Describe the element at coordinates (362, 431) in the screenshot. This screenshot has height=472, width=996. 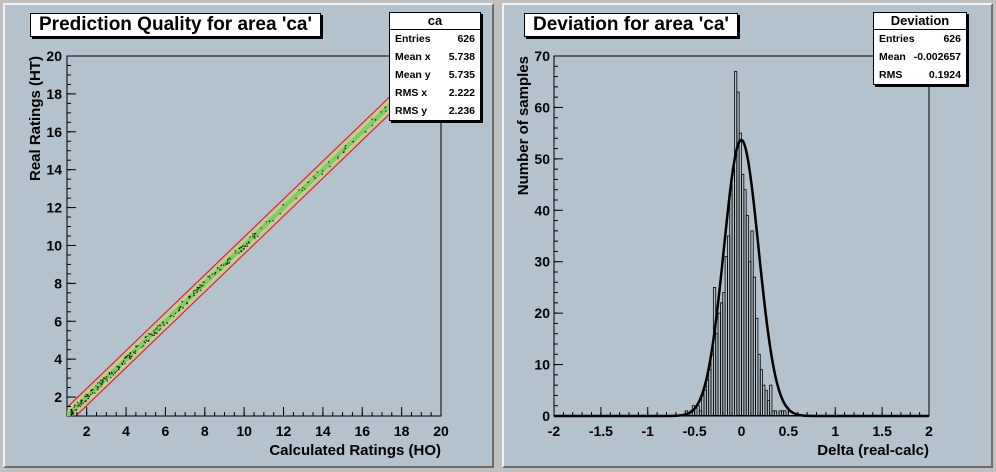
I see `x-tick-label: 16` at that location.